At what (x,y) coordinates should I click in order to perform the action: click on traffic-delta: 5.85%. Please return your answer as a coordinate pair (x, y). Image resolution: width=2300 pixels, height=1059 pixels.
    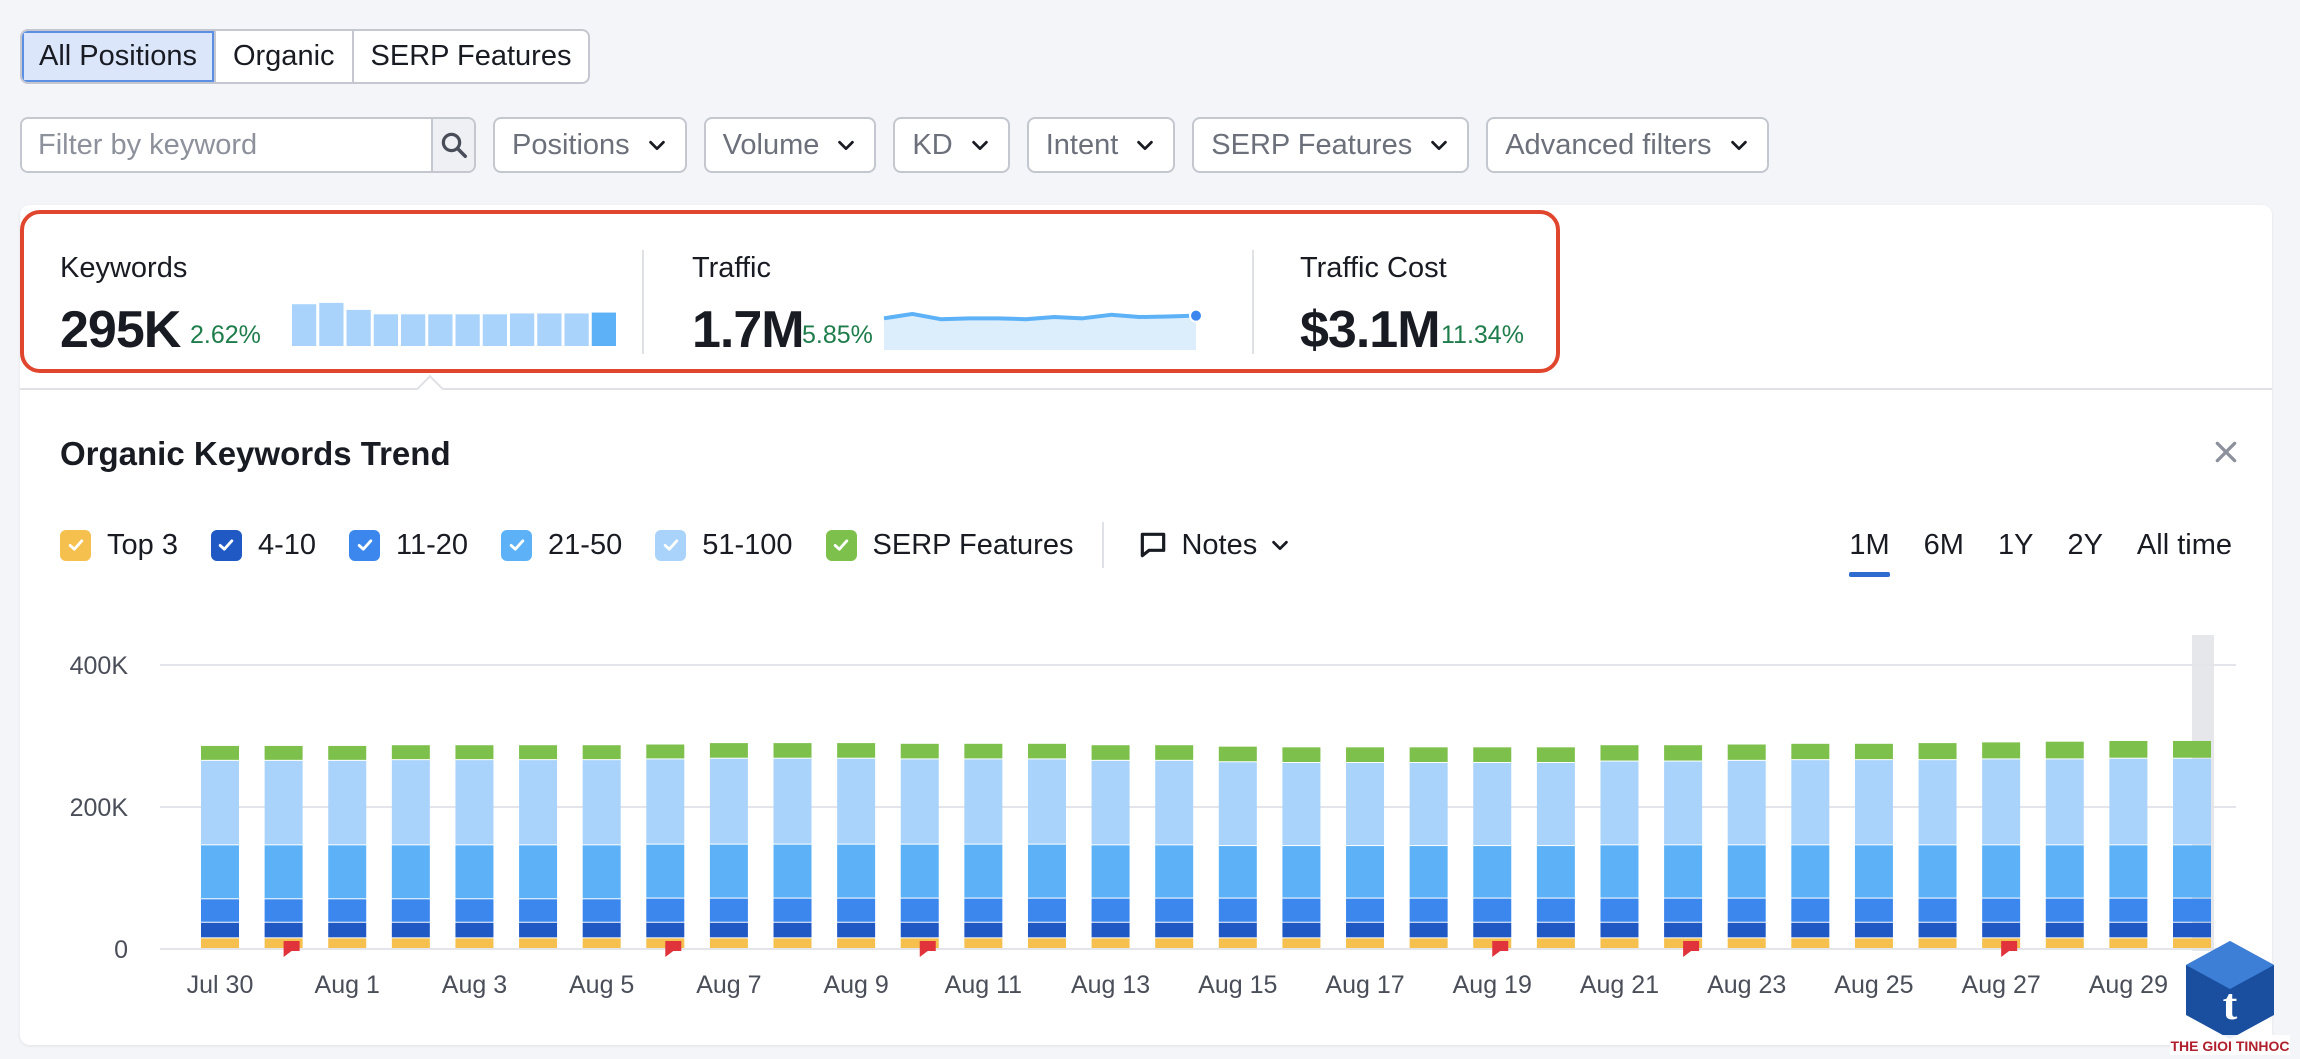
    Looking at the image, I should click on (837, 335).